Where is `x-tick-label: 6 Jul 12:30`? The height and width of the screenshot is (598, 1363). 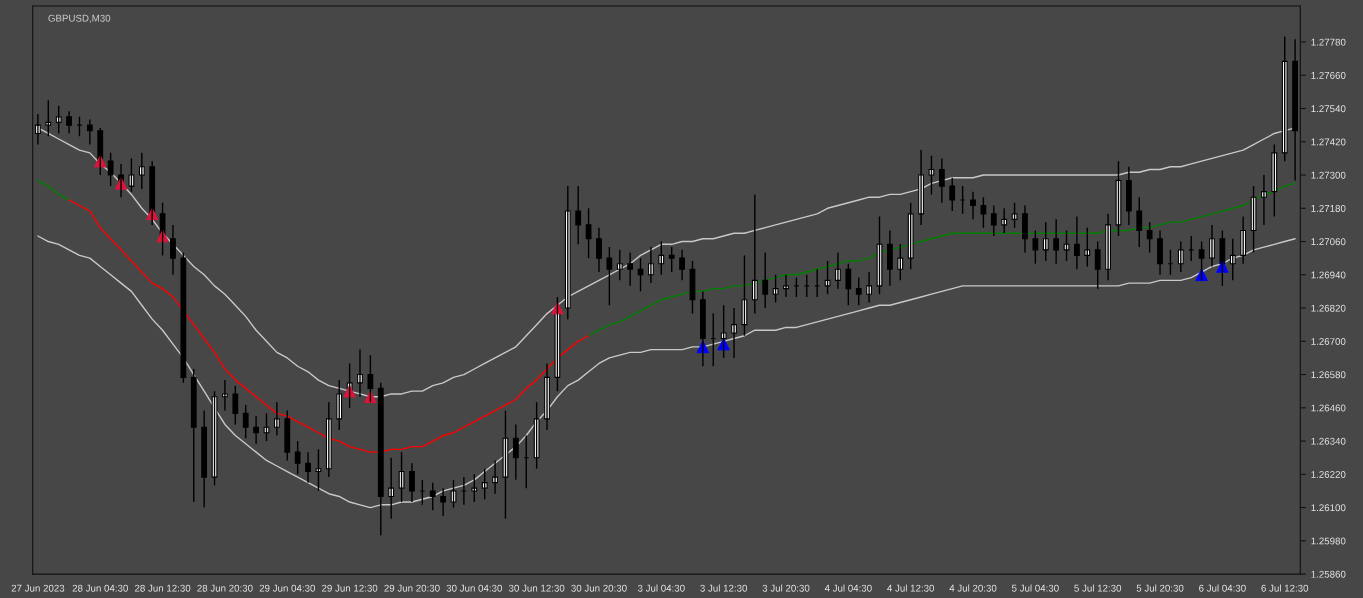
x-tick-label: 6 Jul 12:30 is located at coordinates (1285, 588).